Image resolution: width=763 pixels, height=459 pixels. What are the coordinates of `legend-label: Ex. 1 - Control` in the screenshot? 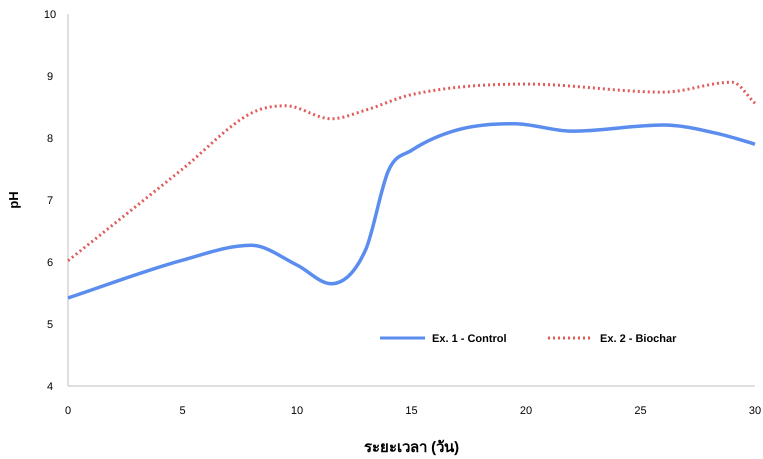 It's located at (469, 339).